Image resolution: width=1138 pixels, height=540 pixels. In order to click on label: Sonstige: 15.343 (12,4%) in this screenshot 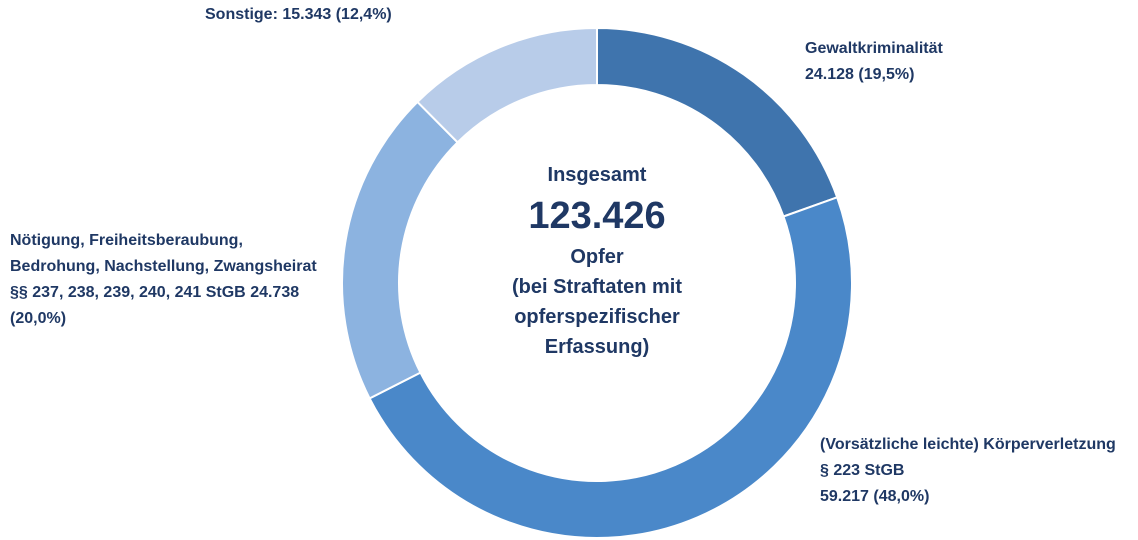, I will do `click(298, 15)`.